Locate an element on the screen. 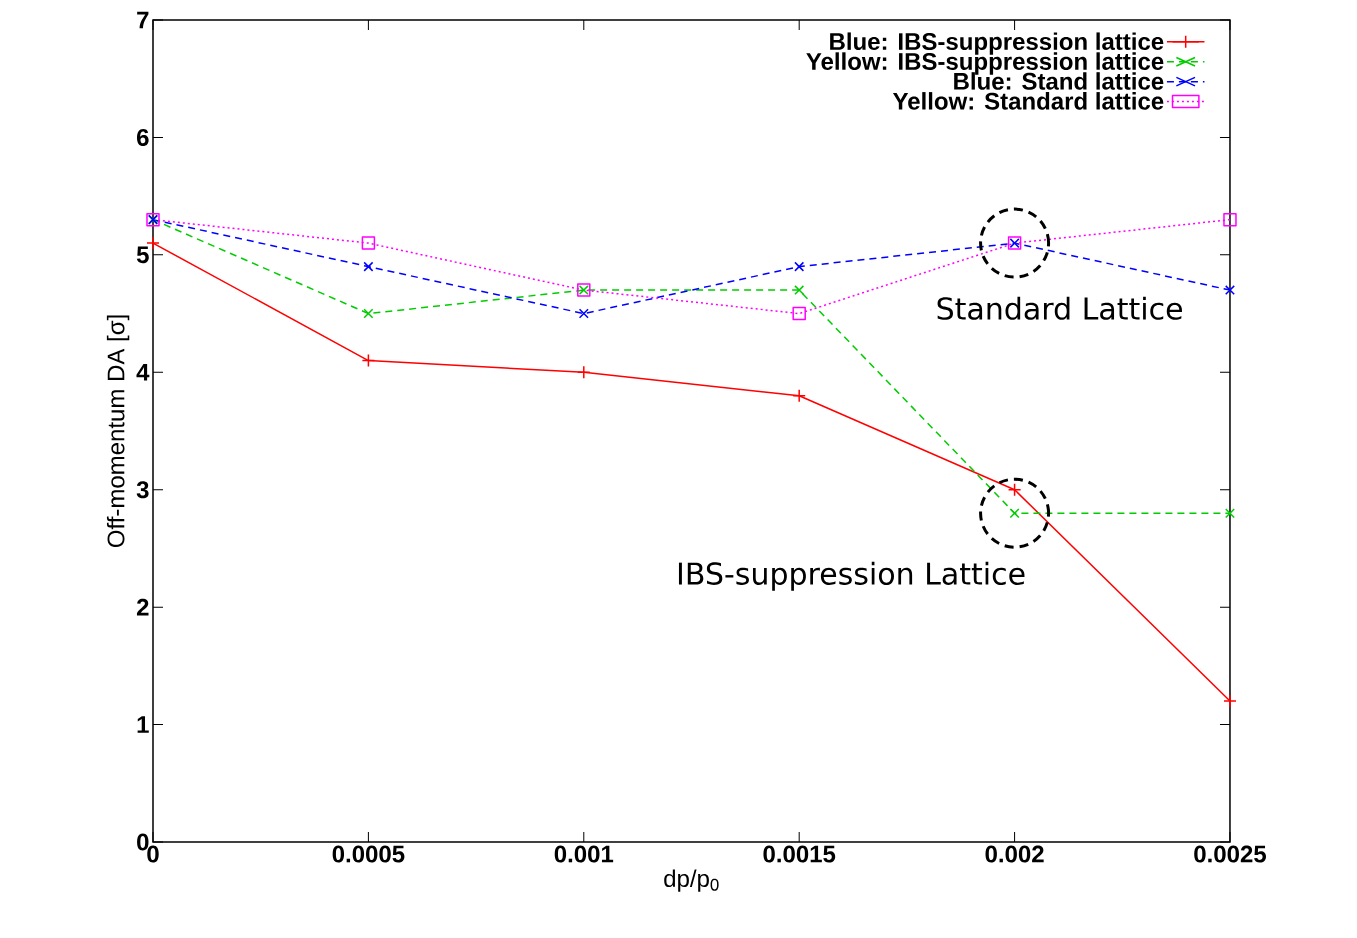 The image size is (1357, 938). annotation: Standard Lattice is located at coordinates (1059, 308).